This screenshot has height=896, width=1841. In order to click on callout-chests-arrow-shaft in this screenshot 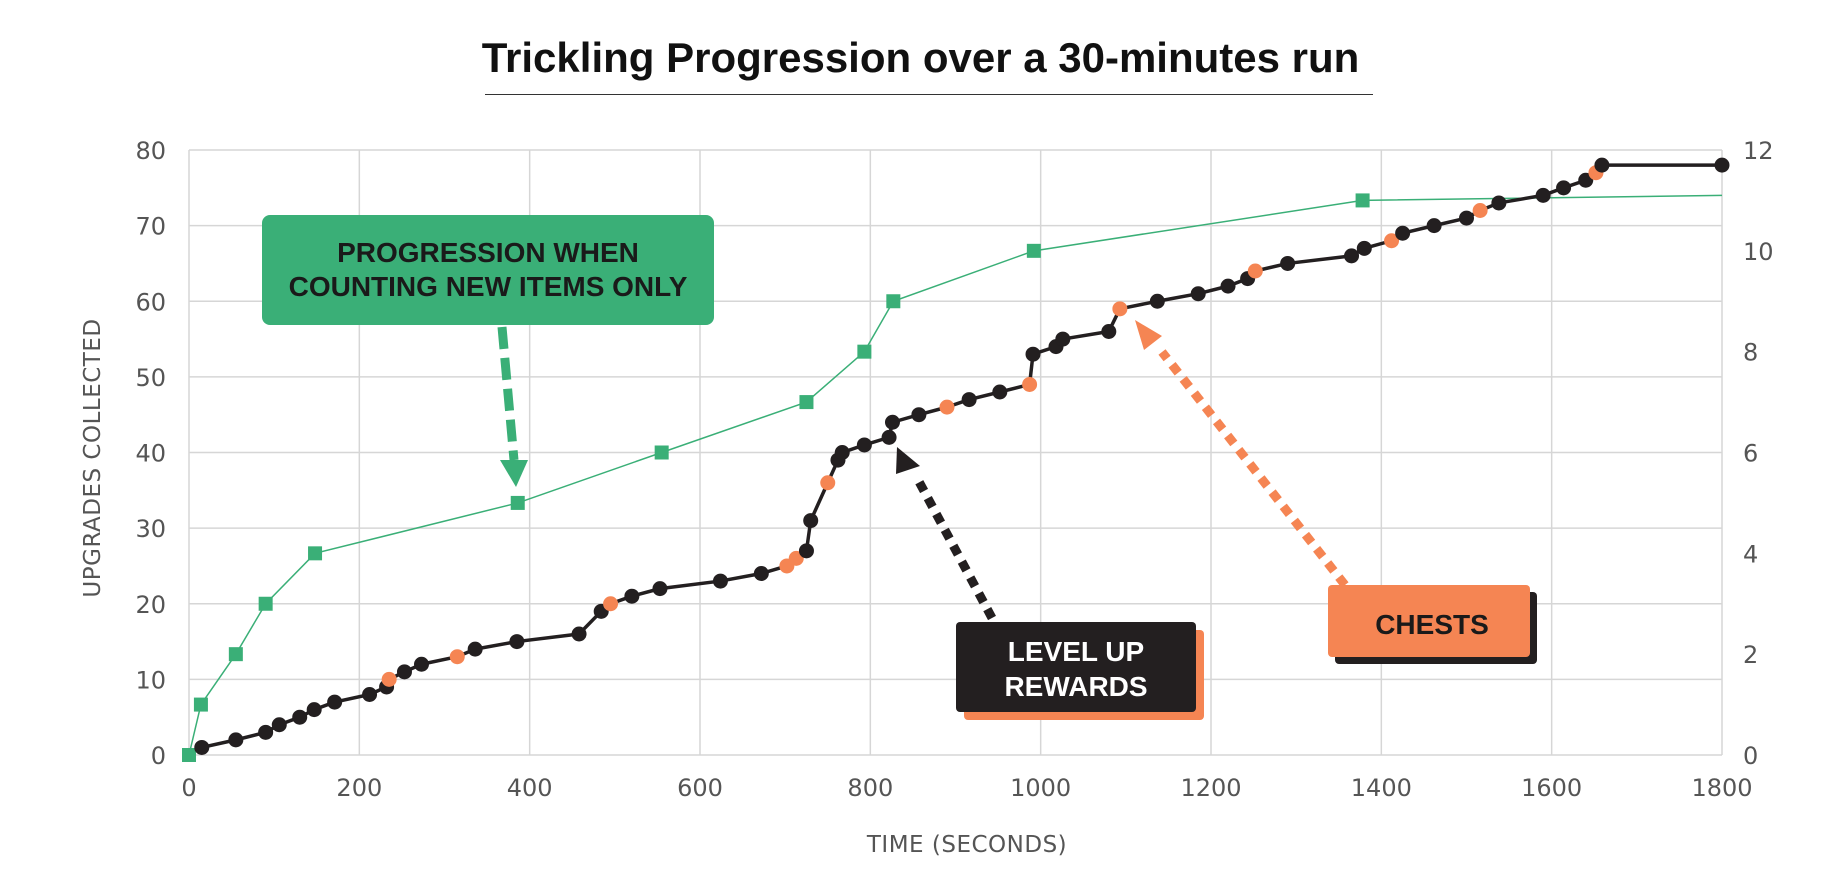, I will do `click(1253, 468)`.